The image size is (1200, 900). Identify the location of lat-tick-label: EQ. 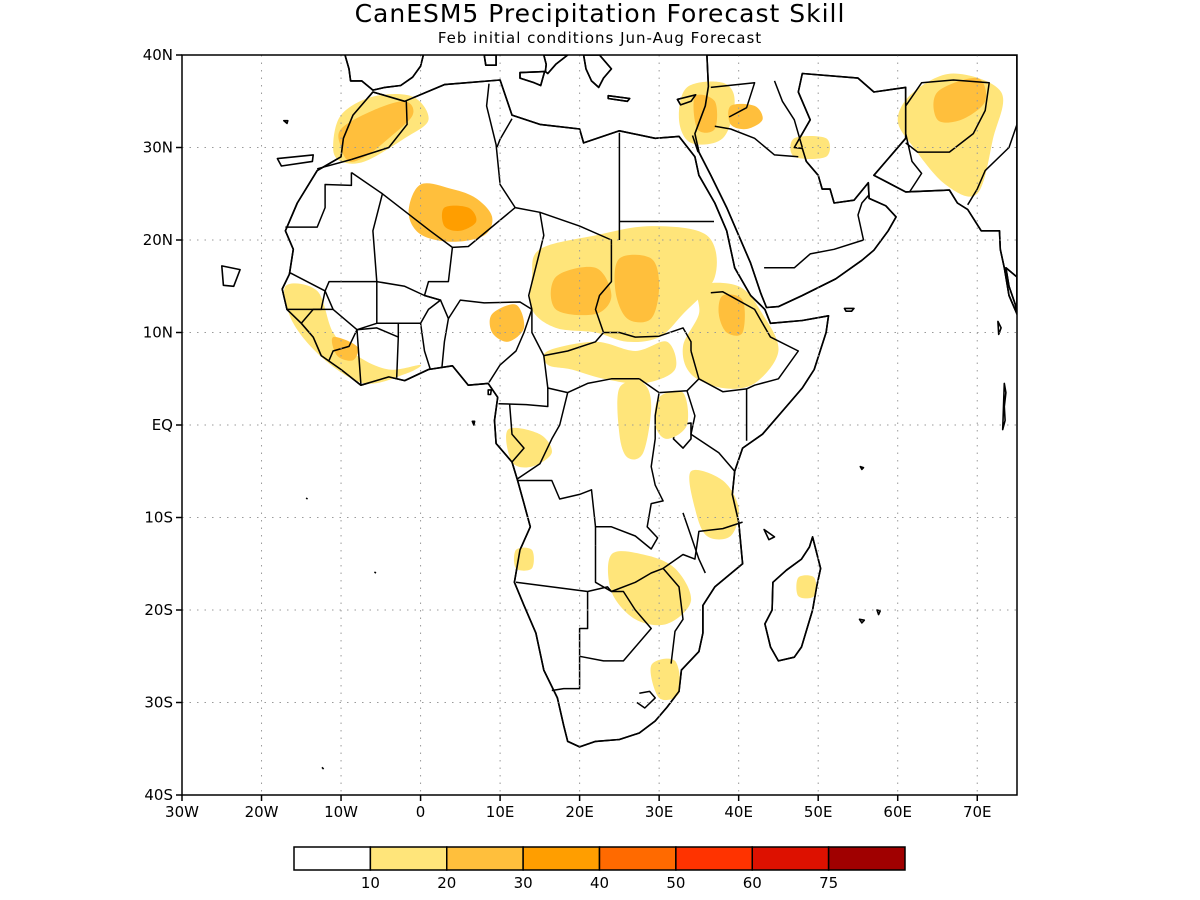
(162, 425).